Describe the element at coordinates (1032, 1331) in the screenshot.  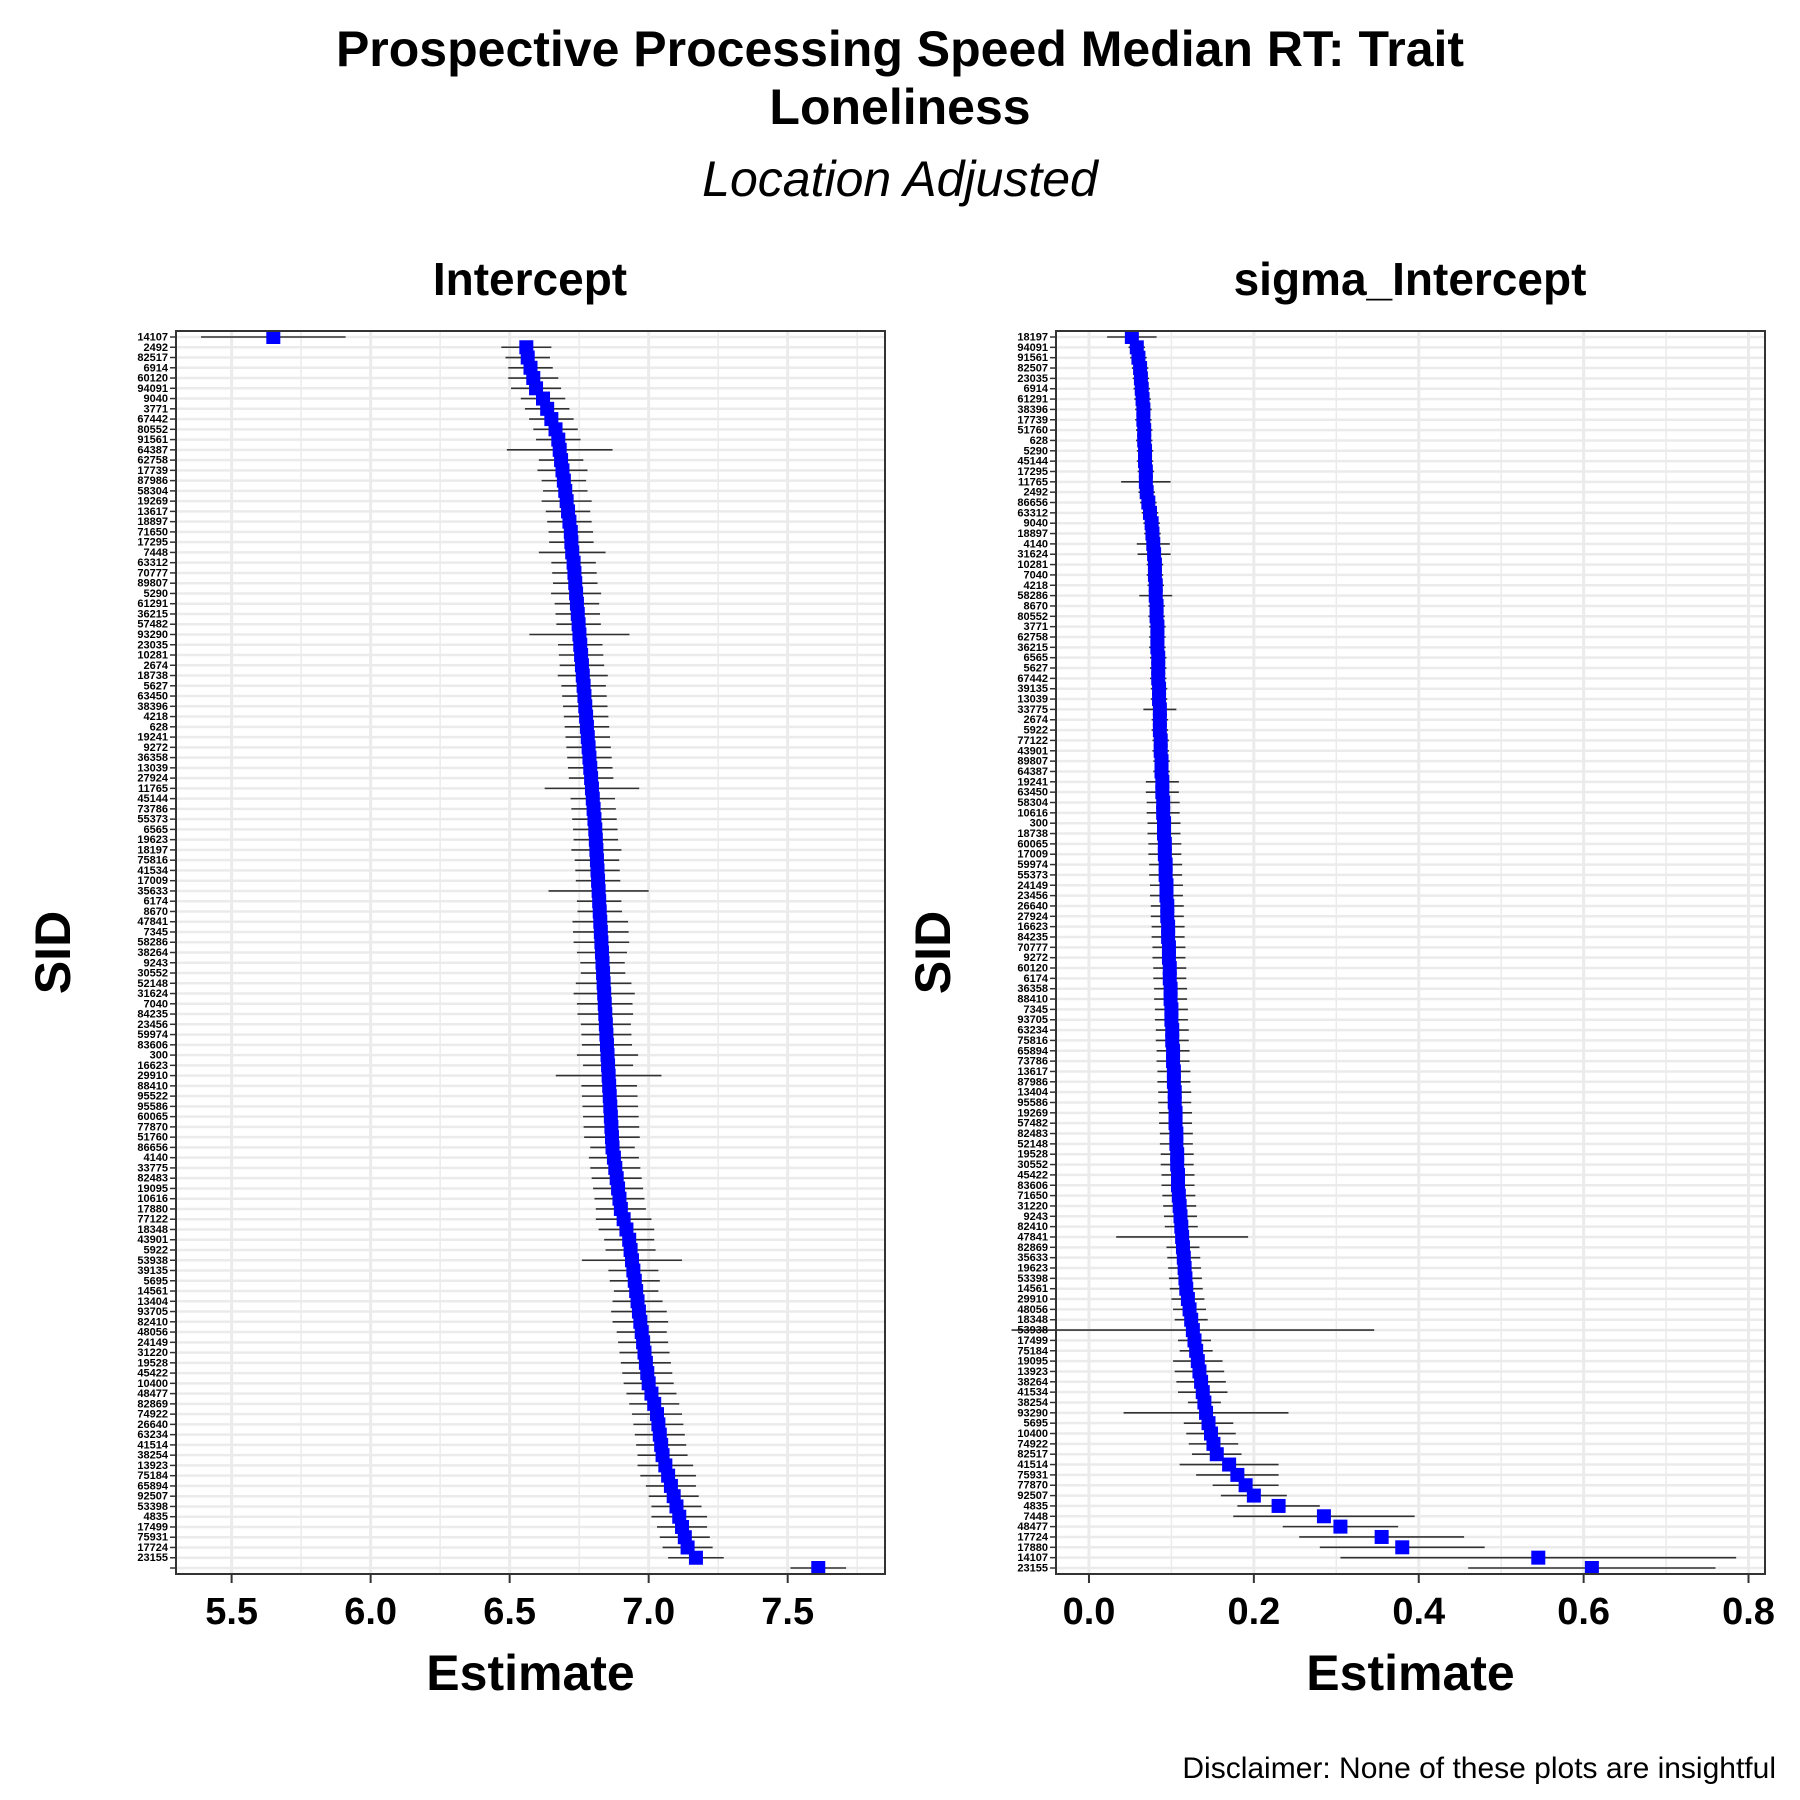
I see `y-tick-label: 53938` at that location.